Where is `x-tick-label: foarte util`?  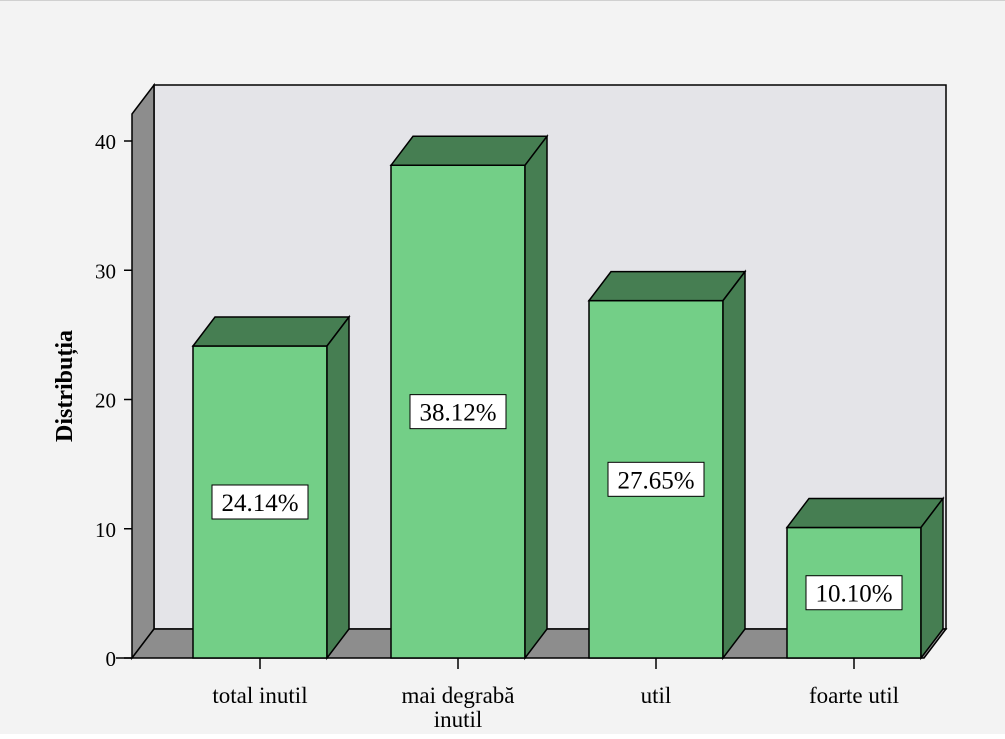
x-tick-label: foarte util is located at coordinates (854, 695).